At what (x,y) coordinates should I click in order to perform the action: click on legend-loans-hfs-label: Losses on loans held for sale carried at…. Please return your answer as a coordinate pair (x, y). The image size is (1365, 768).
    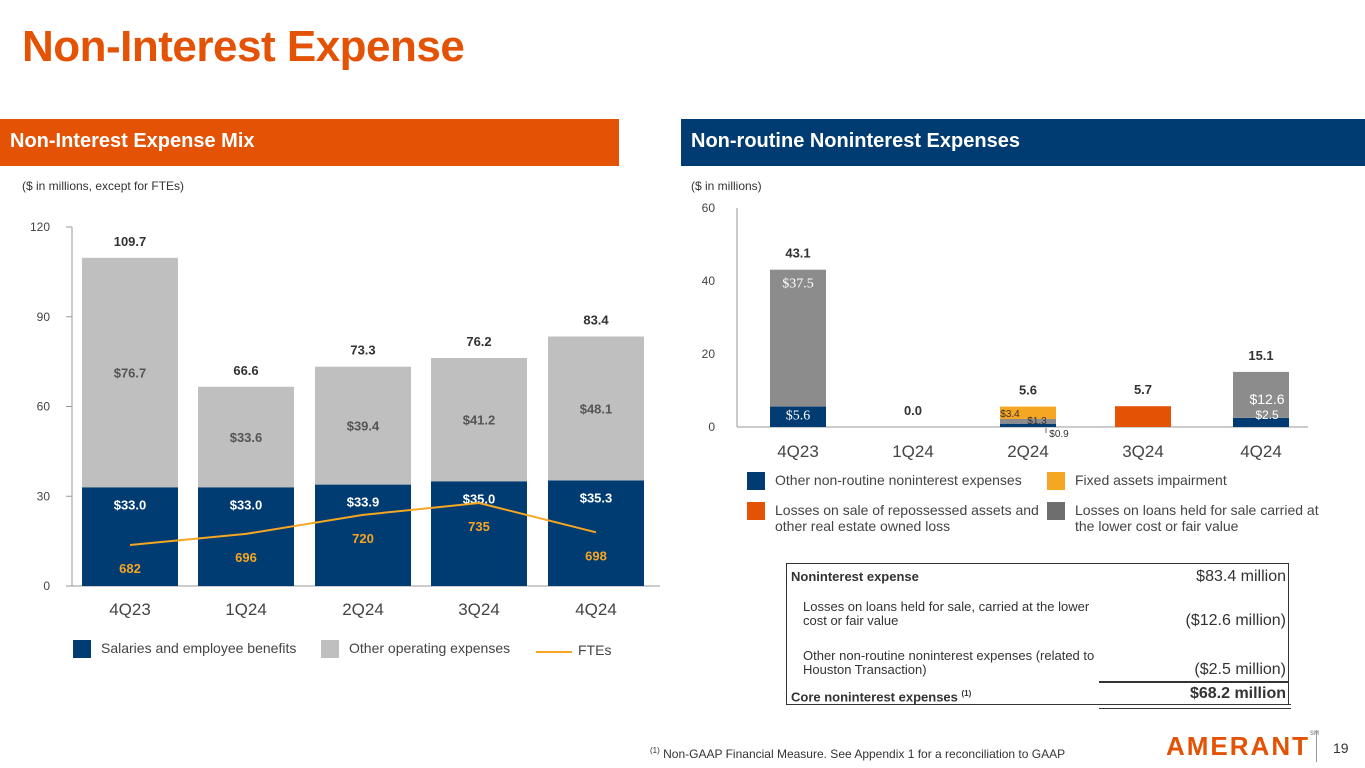
    Looking at the image, I should click on (1197, 518).